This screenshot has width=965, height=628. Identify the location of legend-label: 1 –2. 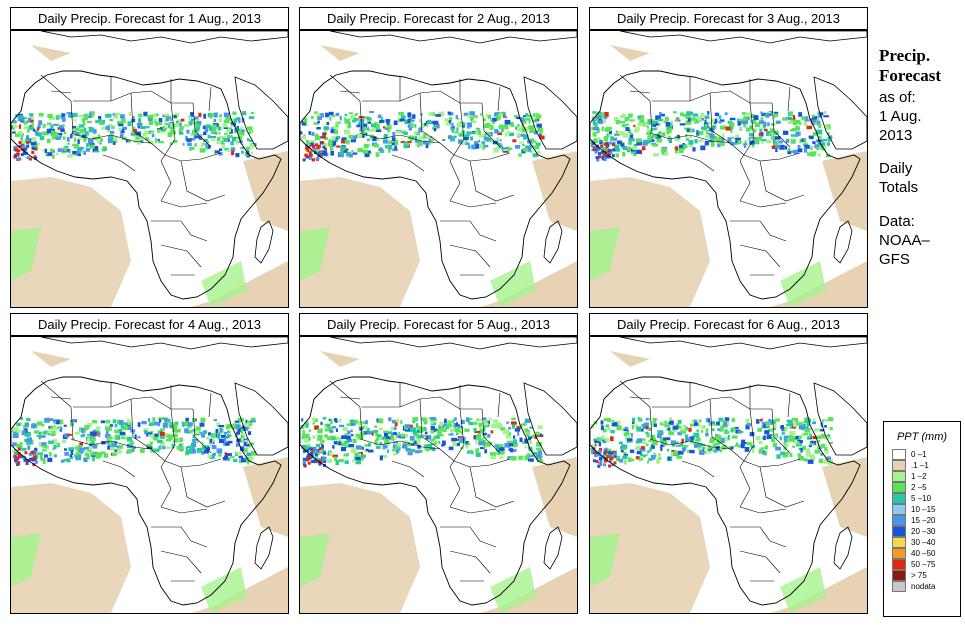
(919, 476).